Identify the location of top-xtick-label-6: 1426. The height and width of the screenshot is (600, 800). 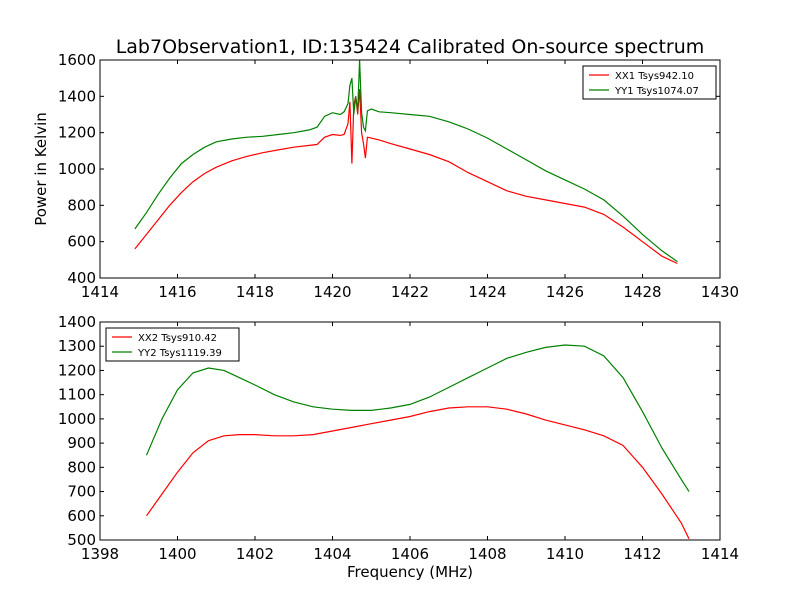
(565, 292).